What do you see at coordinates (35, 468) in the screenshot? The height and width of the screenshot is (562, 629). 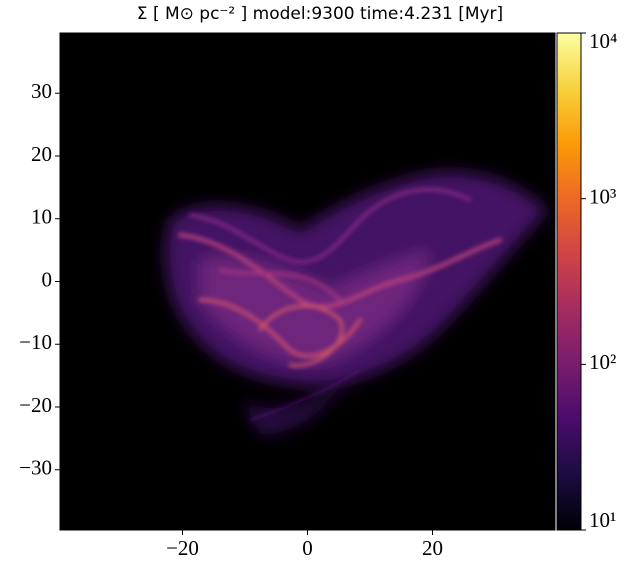 I see `y-tick-label: −30` at bounding box center [35, 468].